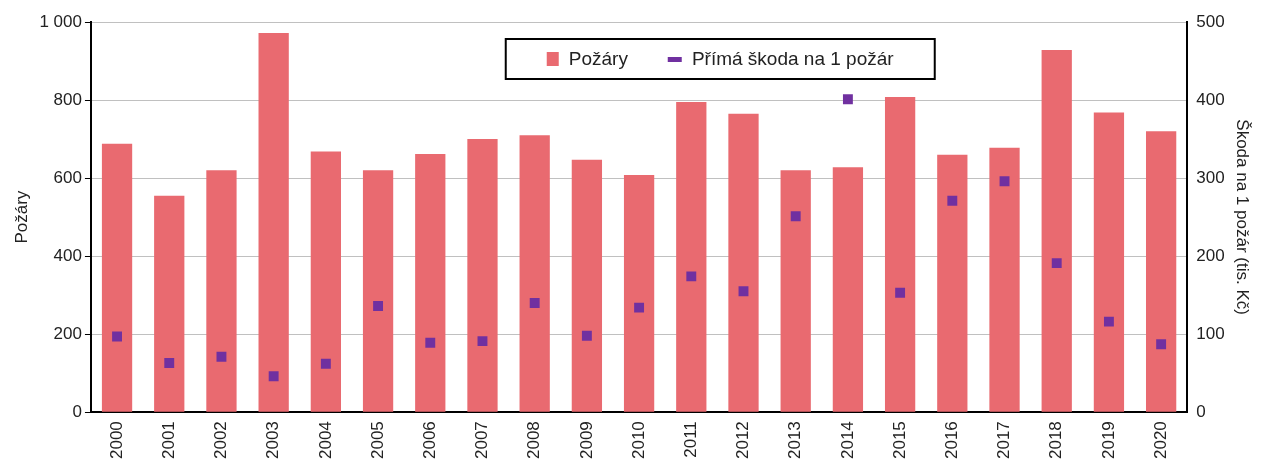 The image size is (1268, 470). Describe the element at coordinates (1201, 411) in the screenshot. I see `y2-tick-label: 0` at that location.